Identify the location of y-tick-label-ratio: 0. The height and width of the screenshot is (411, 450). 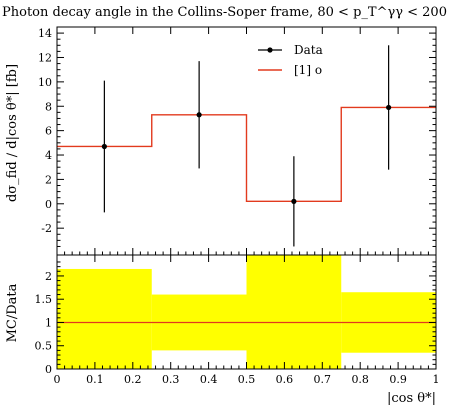
(48, 369).